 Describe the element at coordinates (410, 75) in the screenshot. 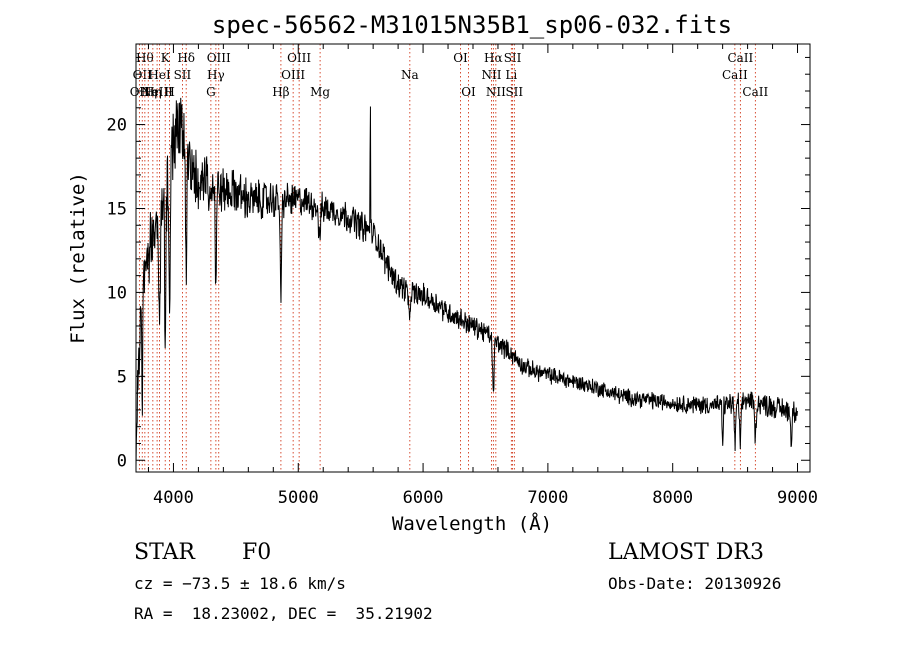

I see `line-marker-label: Na` at that location.